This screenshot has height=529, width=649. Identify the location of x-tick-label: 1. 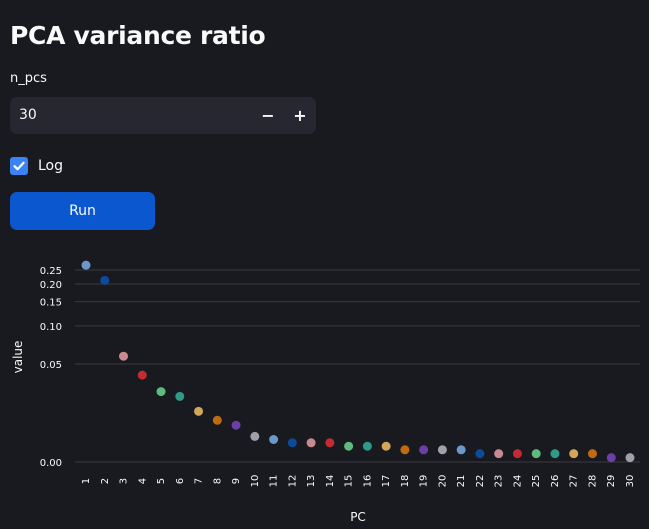
(86, 481).